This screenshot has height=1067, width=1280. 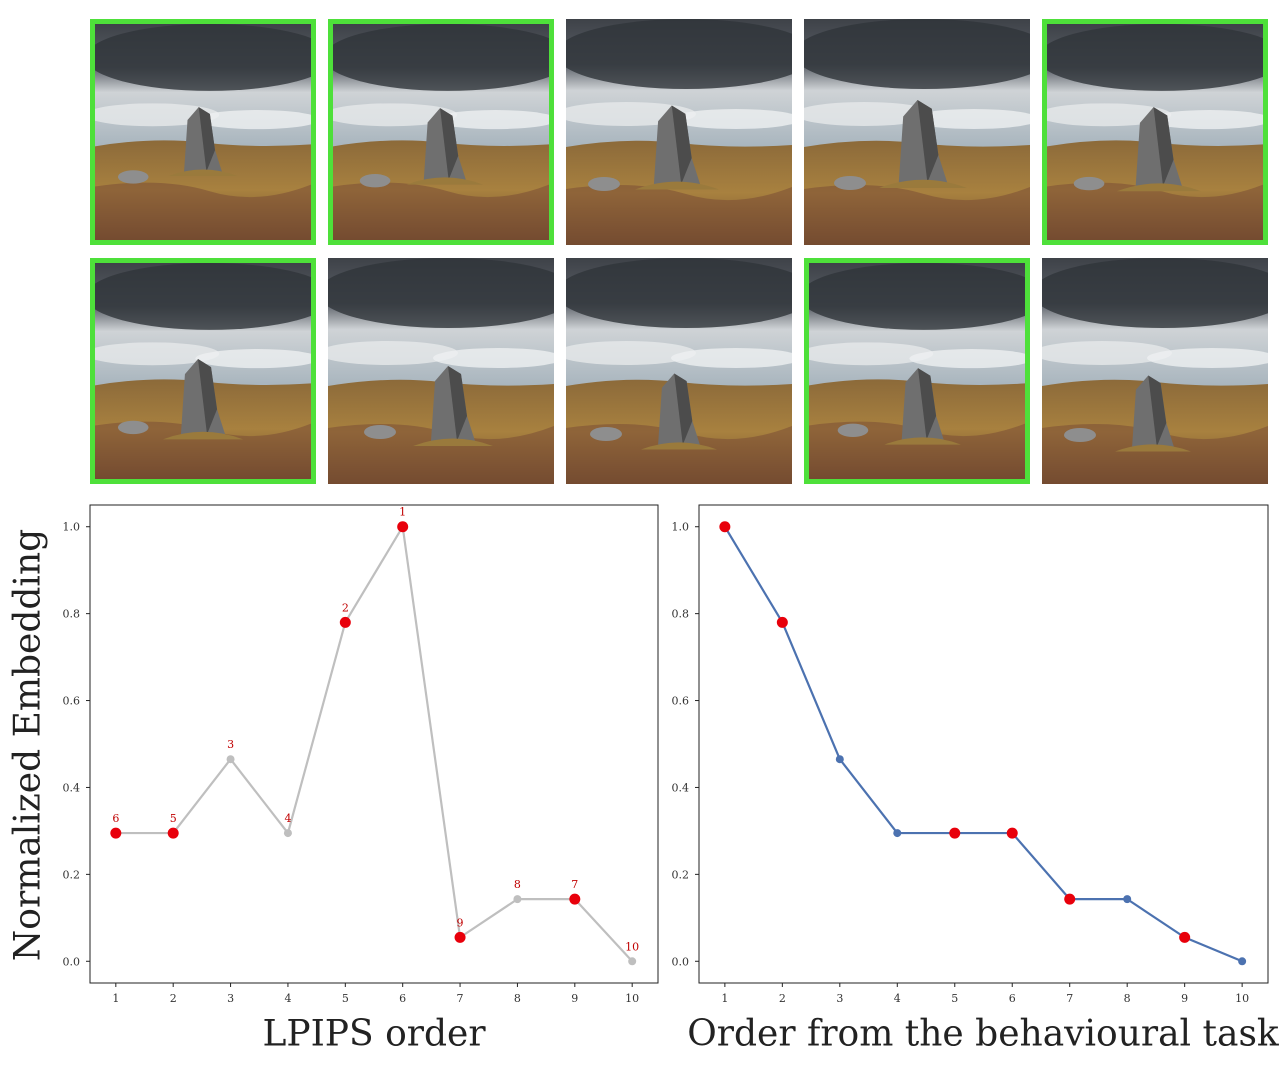 I want to click on point-label: 7, so click(x=574, y=884).